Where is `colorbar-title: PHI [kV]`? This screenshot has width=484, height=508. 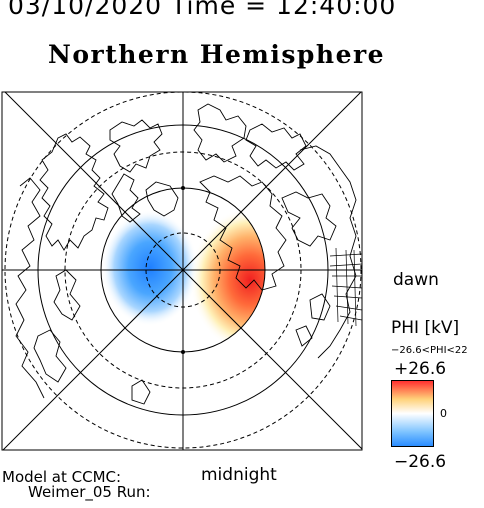 colorbar-title: PHI [kV] is located at coordinates (425, 328).